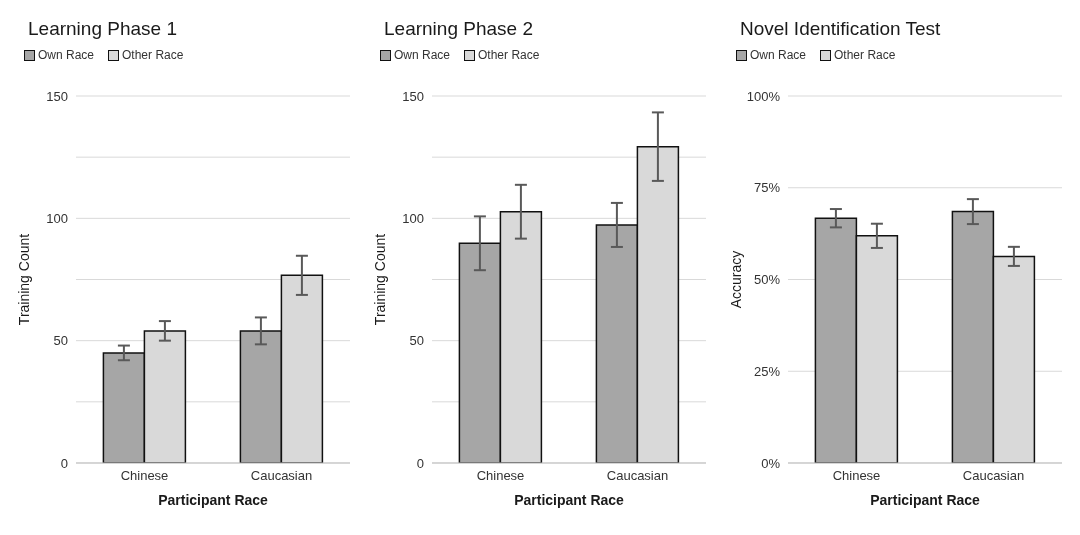  I want to click on y-tick-label: 50%, so click(767, 280).